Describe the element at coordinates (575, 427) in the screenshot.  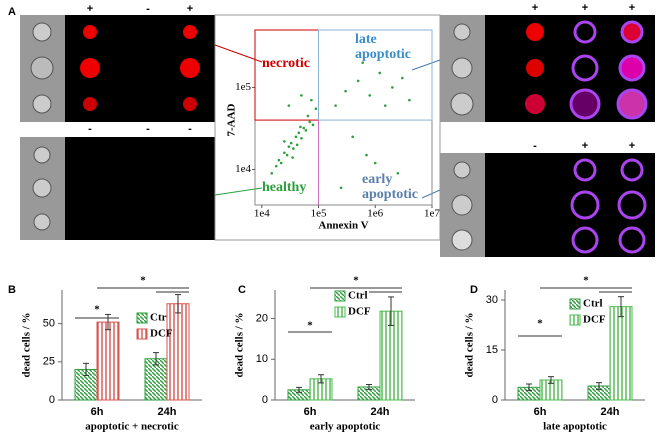
I see `x-axis-label: late apoptotic` at that location.